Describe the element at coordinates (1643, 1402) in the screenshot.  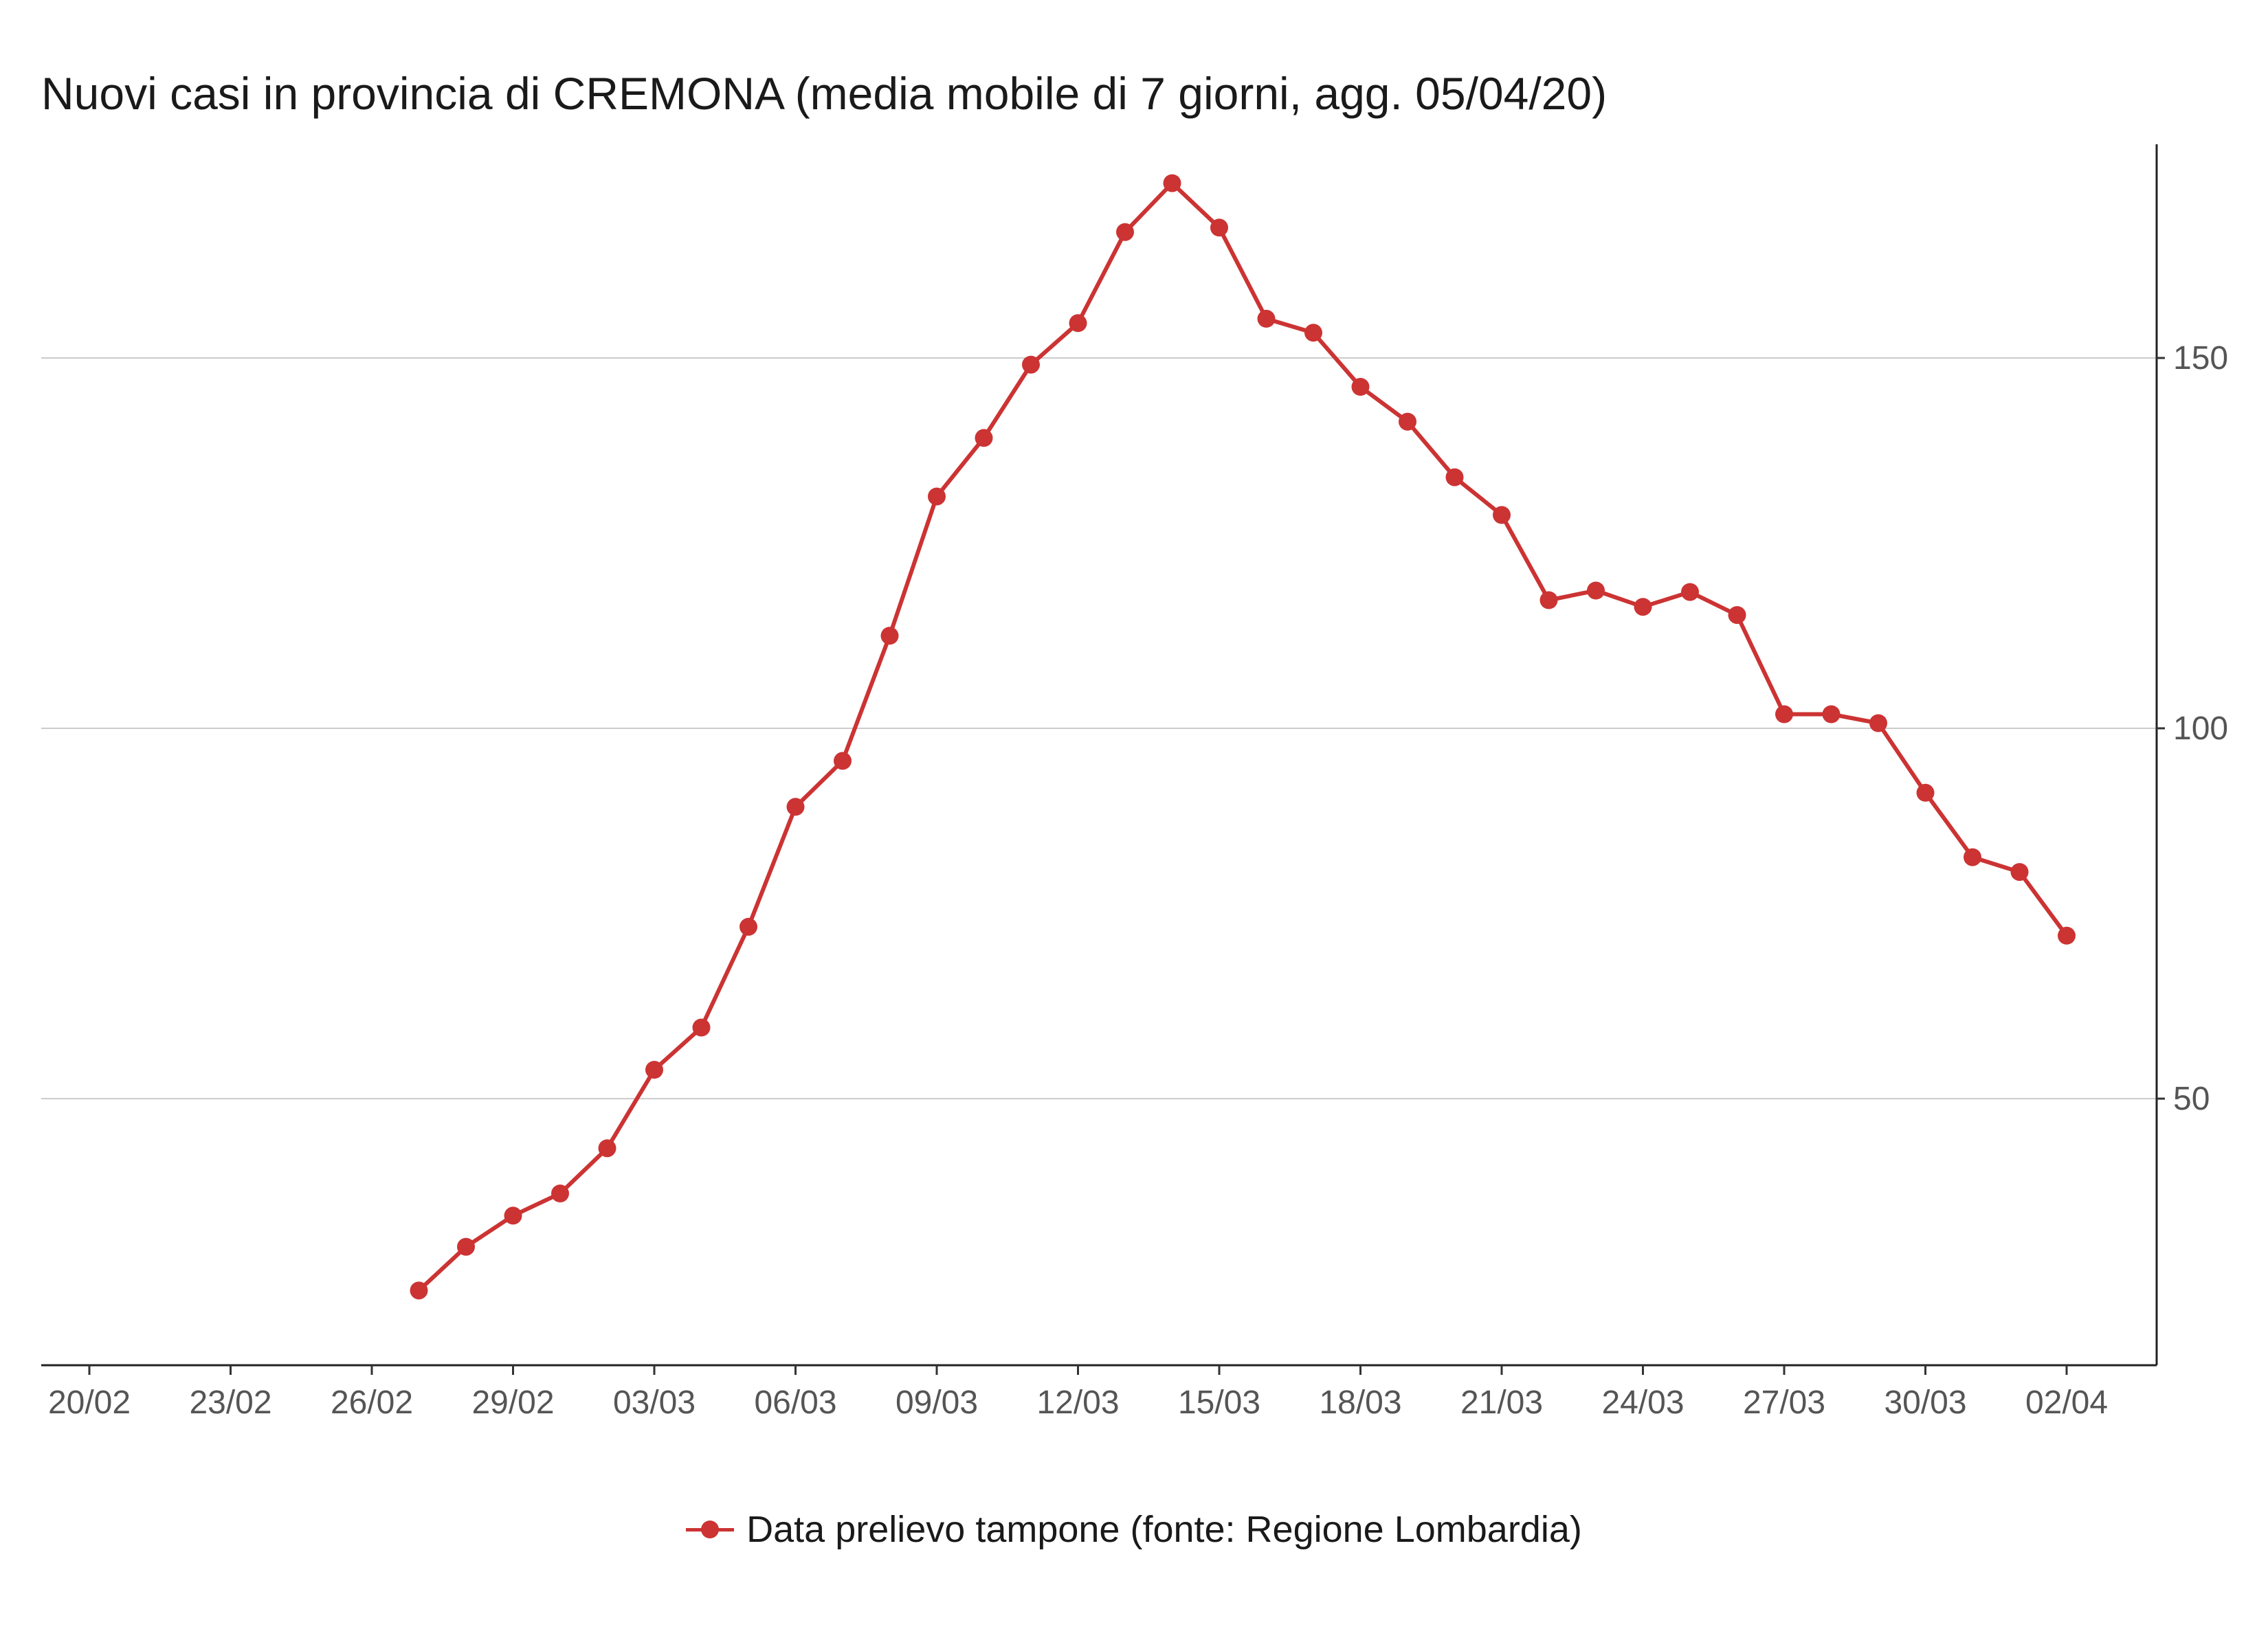
I see `x-tick-label: 24/03` at that location.